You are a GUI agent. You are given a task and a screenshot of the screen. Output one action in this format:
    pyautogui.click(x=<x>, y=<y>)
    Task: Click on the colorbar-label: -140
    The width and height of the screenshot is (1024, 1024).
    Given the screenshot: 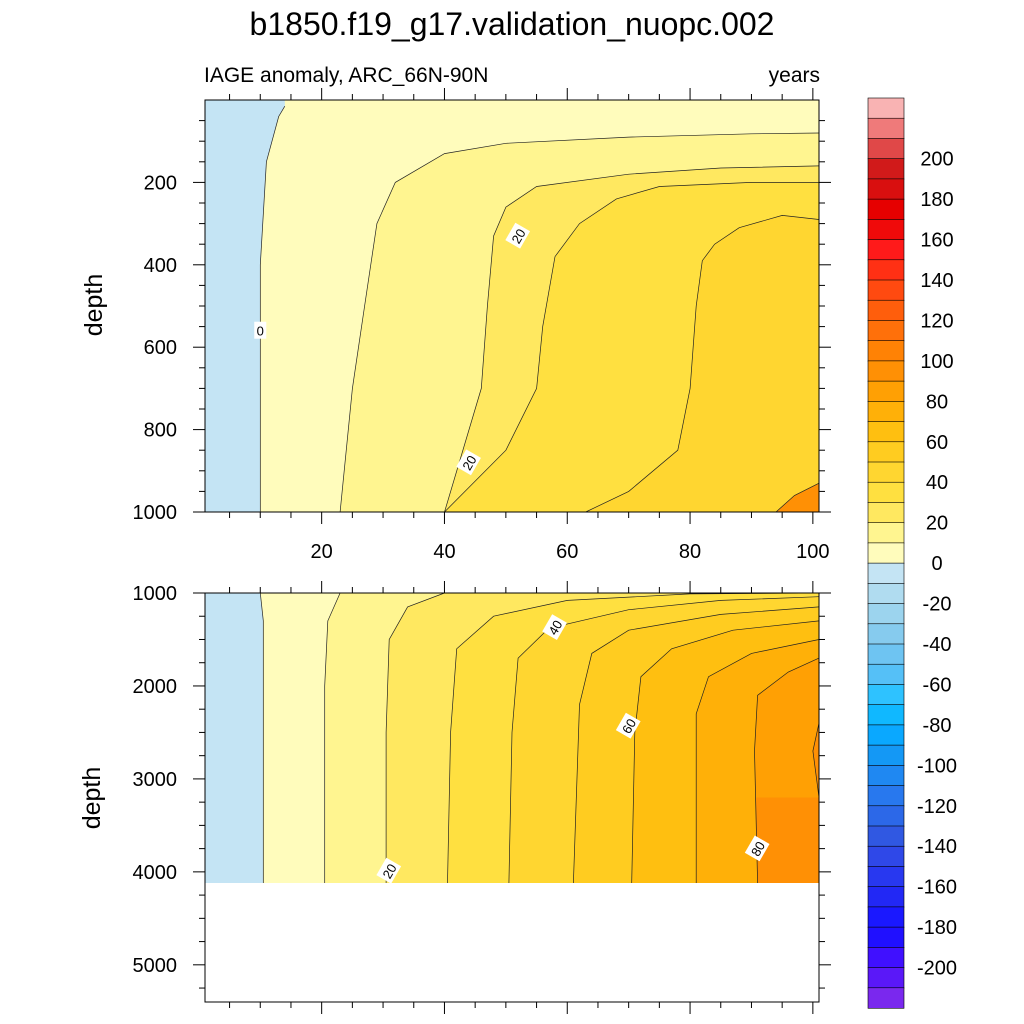 What is the action you would take?
    pyautogui.click(x=937, y=847)
    